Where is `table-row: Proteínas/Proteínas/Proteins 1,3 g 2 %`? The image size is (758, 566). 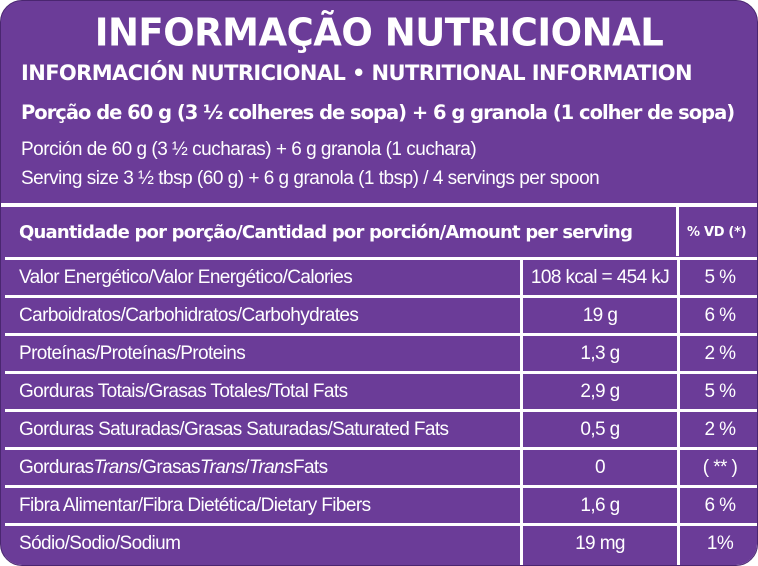
table-row: Proteínas/Proteínas/Proteins 1,3 g 2 % is located at coordinates (381, 353).